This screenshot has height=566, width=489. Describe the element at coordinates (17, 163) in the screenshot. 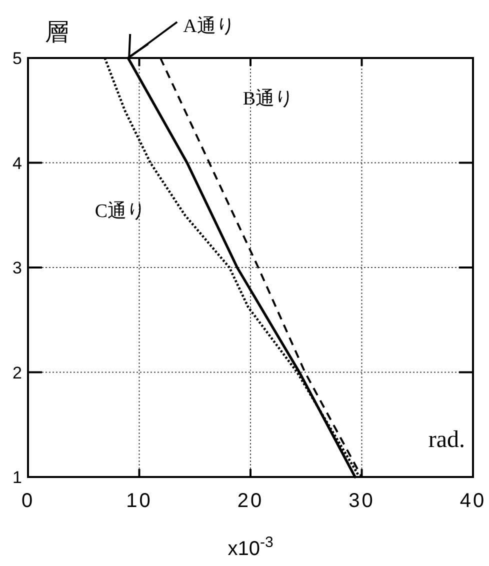

I see `y-tick-label: 4` at that location.